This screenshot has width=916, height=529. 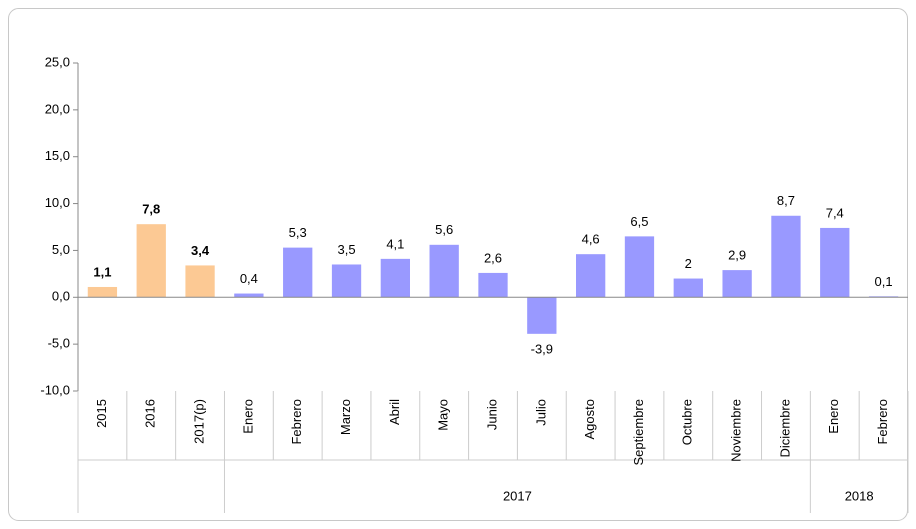 I want to click on y-tick-label: 20,0, so click(x=57, y=108).